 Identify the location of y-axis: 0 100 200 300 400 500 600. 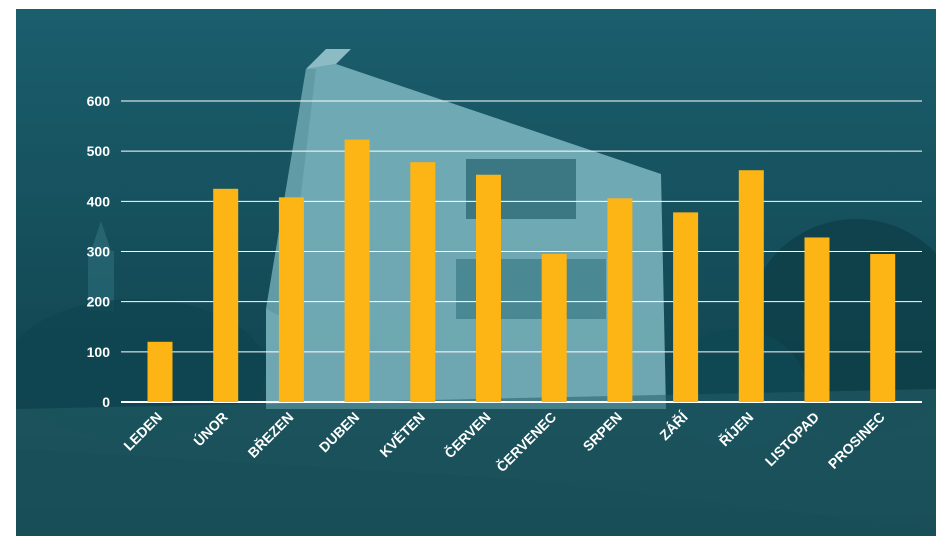
(99, 251).